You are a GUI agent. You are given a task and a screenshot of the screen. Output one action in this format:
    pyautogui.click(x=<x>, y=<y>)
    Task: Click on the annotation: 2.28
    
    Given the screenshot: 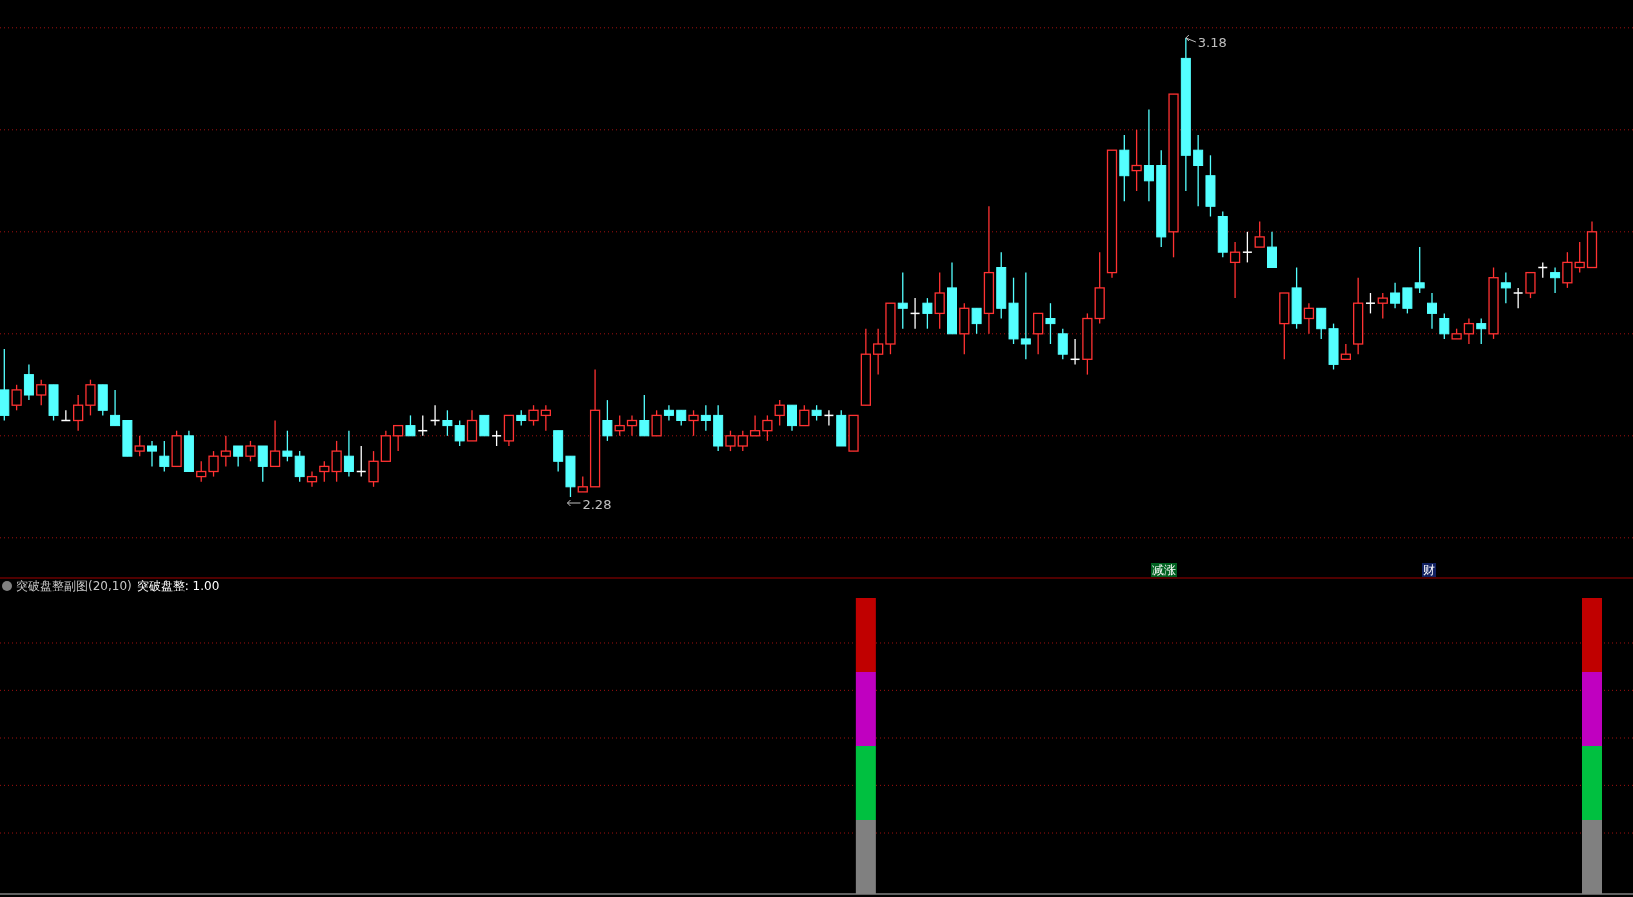 What is the action you would take?
    pyautogui.click(x=597, y=504)
    